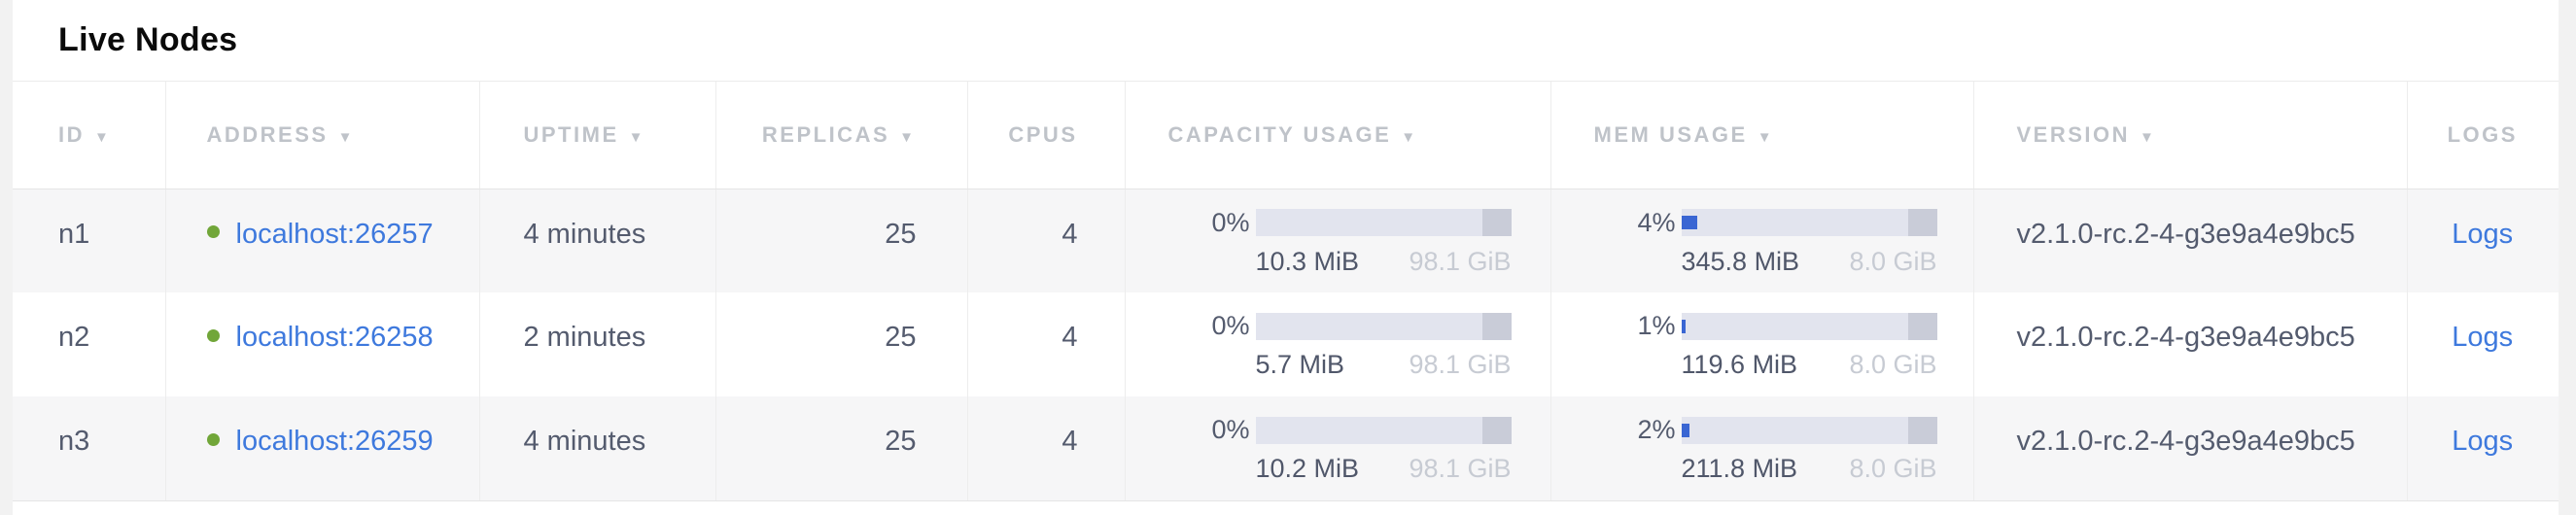 Image resolution: width=2576 pixels, height=515 pixels. I want to click on column-label: ID, so click(71, 134).